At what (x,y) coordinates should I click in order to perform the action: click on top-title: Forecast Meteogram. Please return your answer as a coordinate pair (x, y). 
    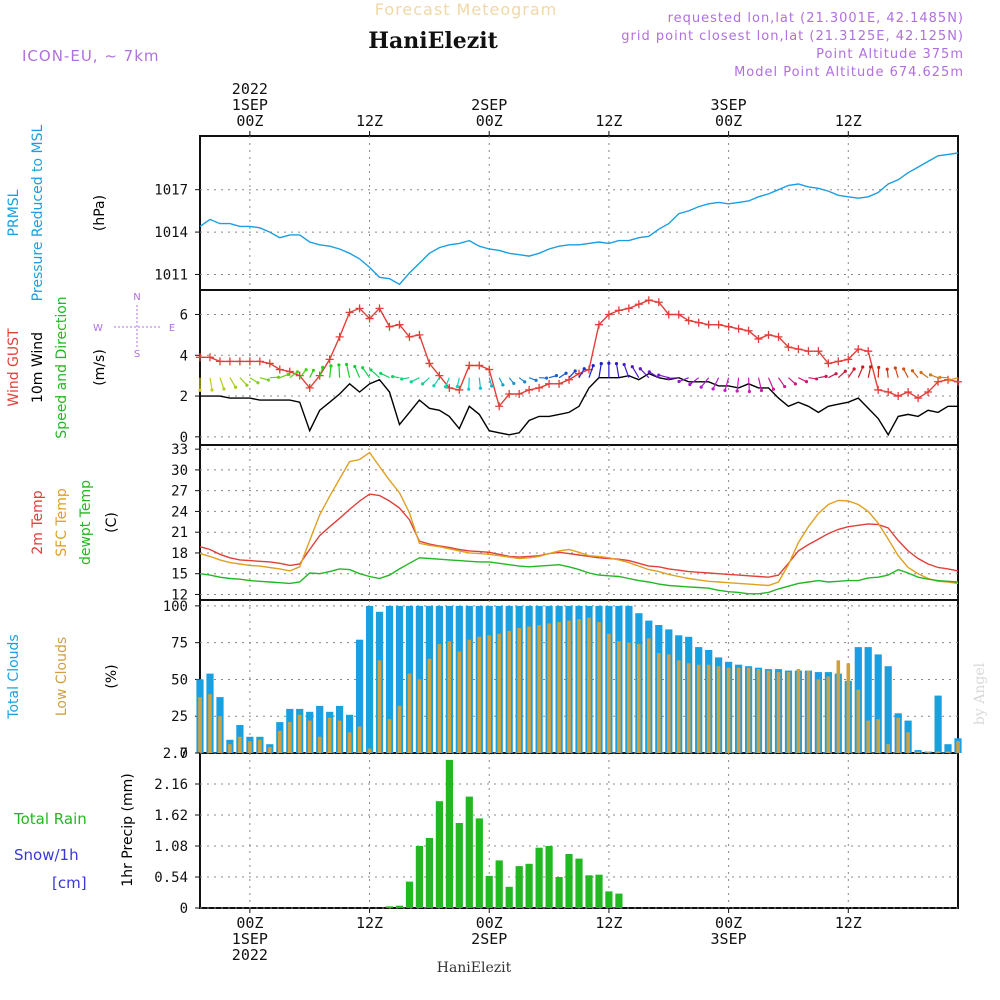
    Looking at the image, I should click on (466, 9).